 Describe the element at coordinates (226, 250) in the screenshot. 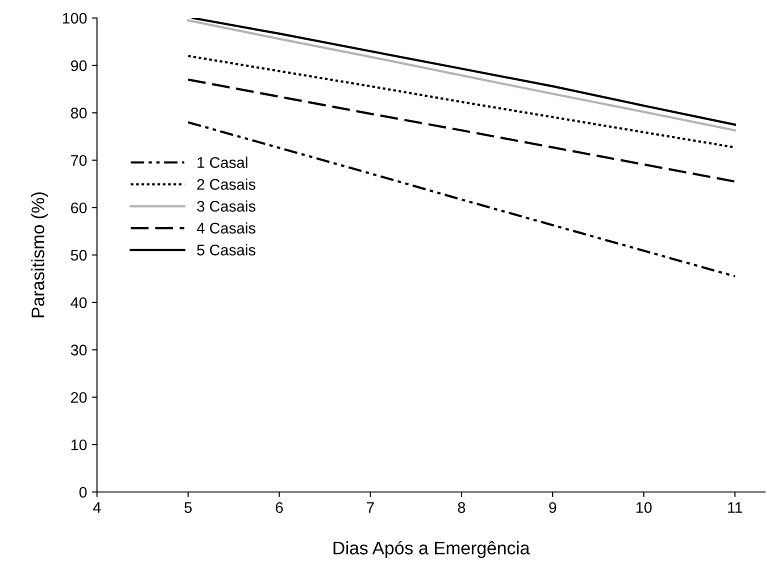

I see `legend-label: 5 Casais` at that location.